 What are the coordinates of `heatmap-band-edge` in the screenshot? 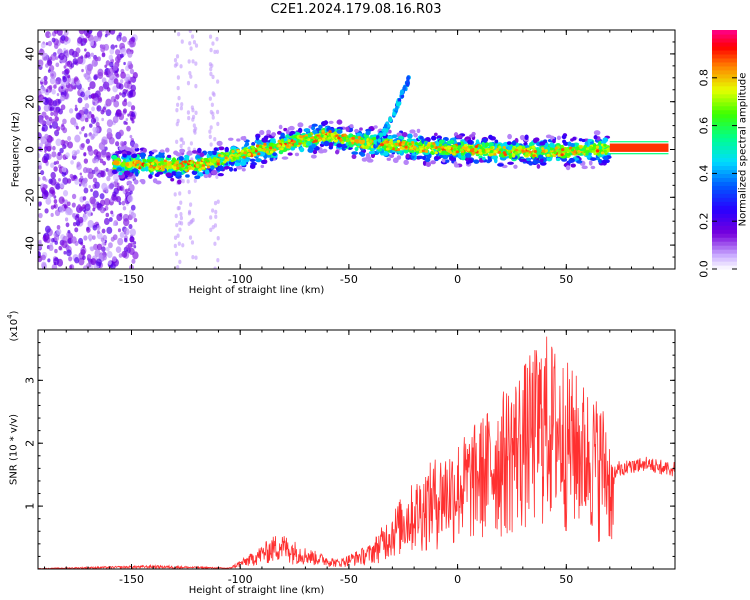 It's located at (639, 154).